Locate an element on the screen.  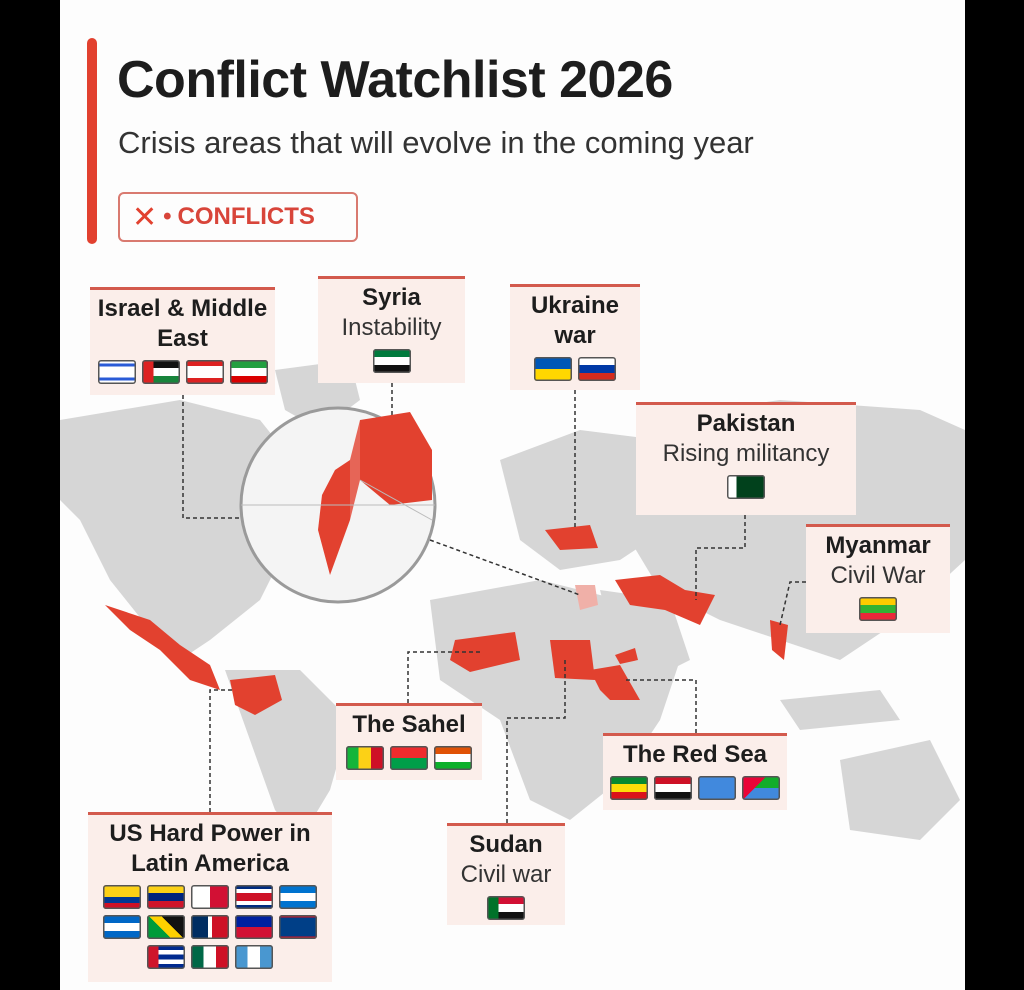
region-subtitle: Civil War is located at coordinates (878, 575).